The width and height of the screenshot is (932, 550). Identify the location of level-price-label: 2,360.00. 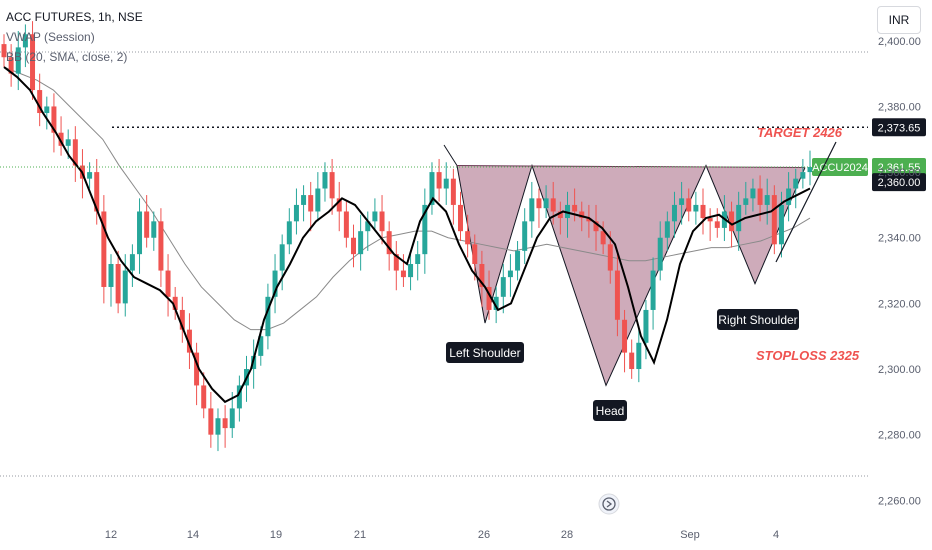
(899, 183).